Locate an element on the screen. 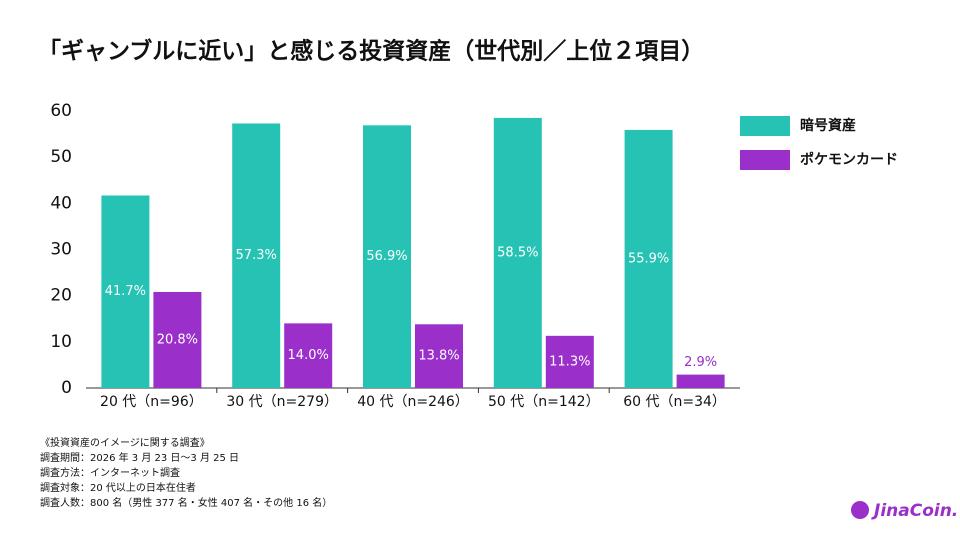 The height and width of the screenshot is (540, 960). logo-icon is located at coordinates (860, 510).